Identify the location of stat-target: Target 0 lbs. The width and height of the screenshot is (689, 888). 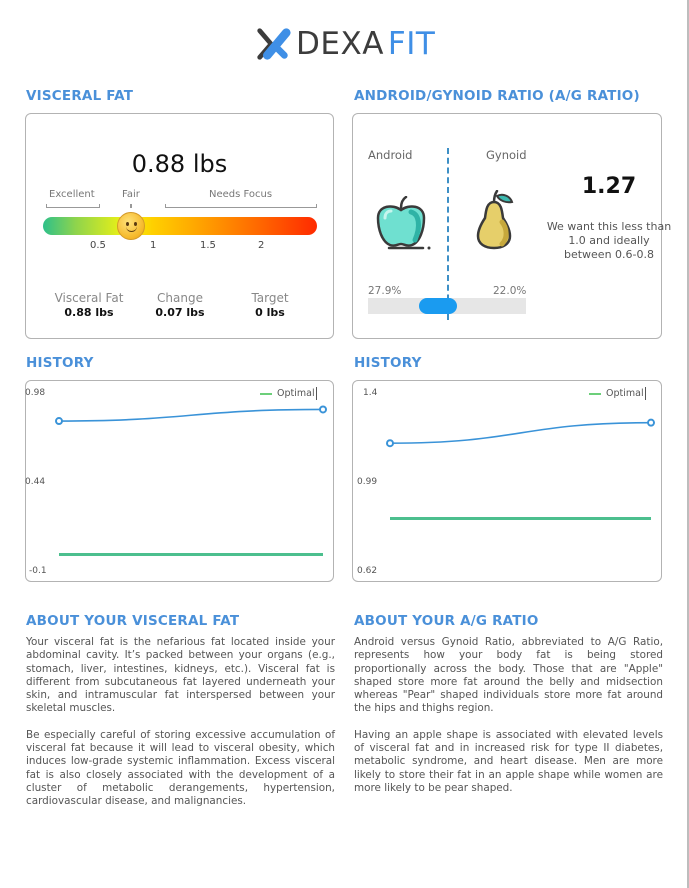
(270, 305).